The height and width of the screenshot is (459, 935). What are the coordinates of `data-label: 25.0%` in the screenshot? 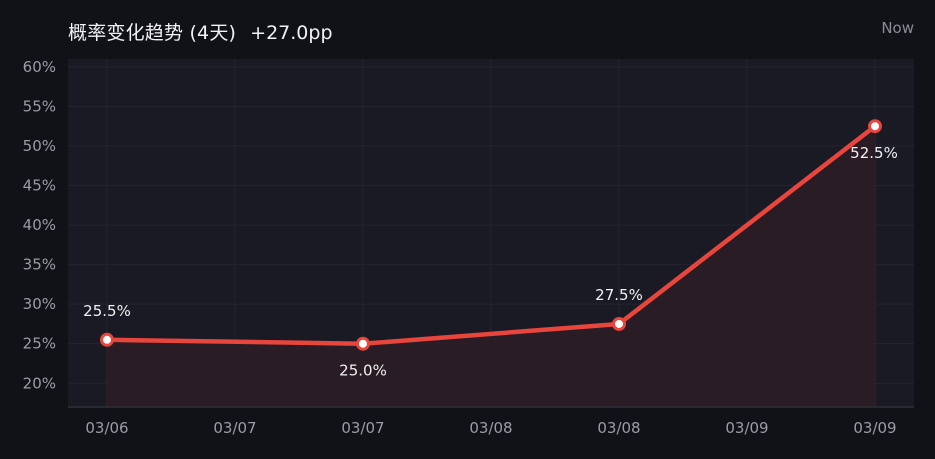 It's located at (363, 371).